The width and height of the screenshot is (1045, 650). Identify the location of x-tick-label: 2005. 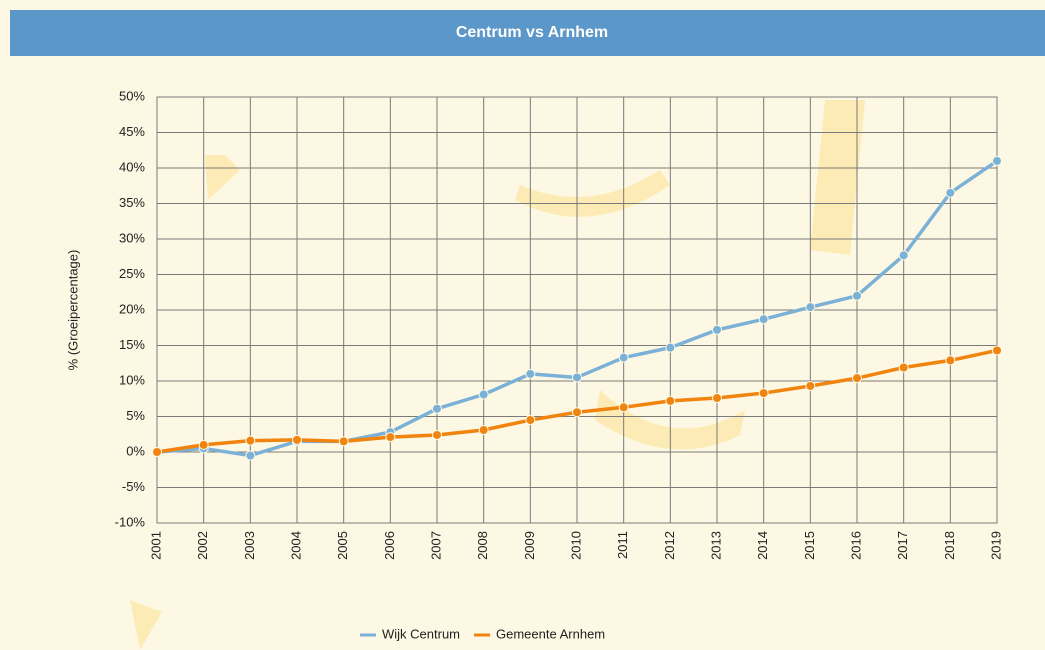
(342, 545).